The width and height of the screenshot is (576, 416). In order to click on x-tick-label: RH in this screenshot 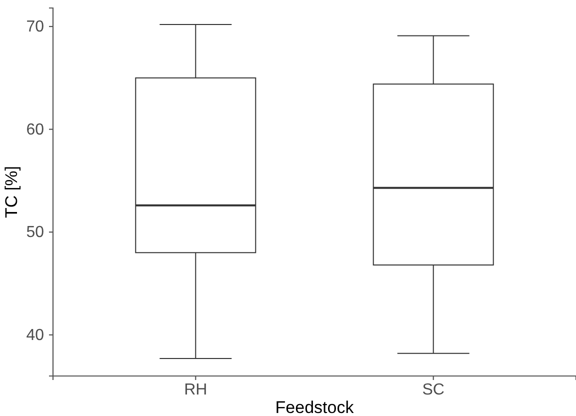, I will do `click(196, 389)`.